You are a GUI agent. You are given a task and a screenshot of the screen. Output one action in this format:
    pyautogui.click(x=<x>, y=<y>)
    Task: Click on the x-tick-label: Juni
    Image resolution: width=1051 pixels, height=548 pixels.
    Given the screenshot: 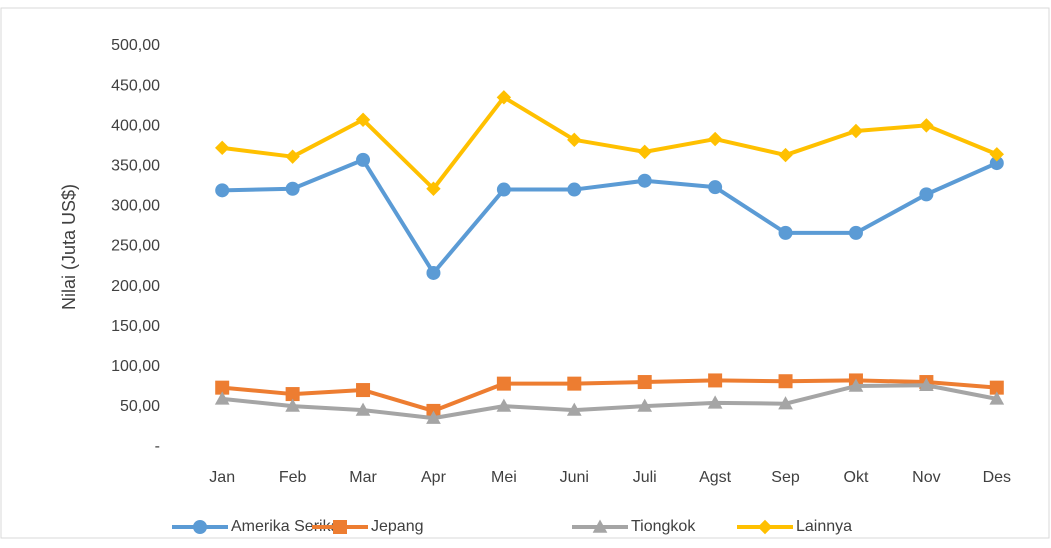 What is the action you would take?
    pyautogui.click(x=574, y=477)
    